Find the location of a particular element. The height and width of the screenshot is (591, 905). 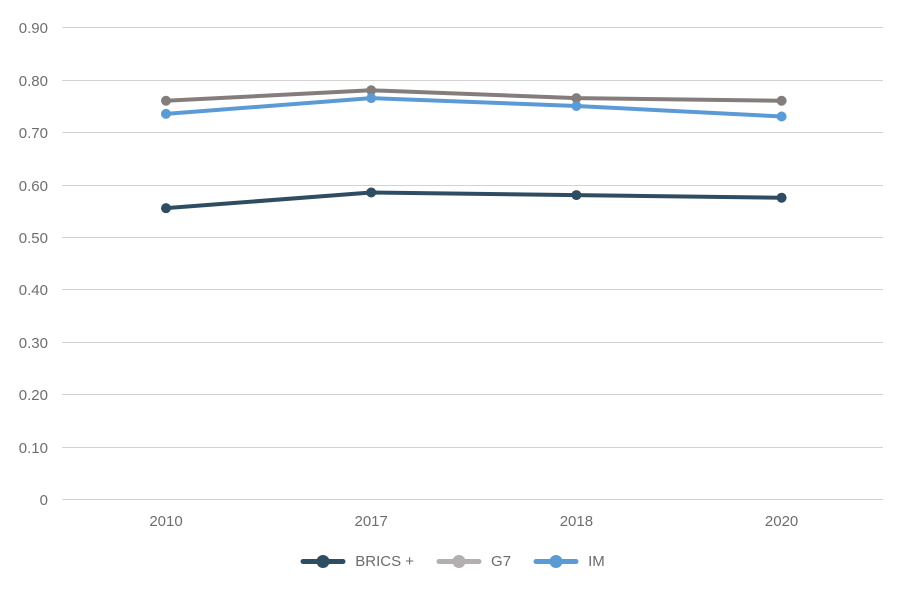

series-line-brics is located at coordinates (474, 200).